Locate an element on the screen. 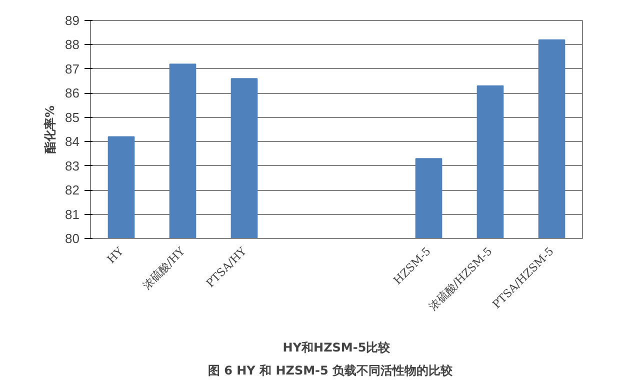 This screenshot has height=381, width=642. x-axis-title: HY和HZSM-5比较 is located at coordinates (337, 347).